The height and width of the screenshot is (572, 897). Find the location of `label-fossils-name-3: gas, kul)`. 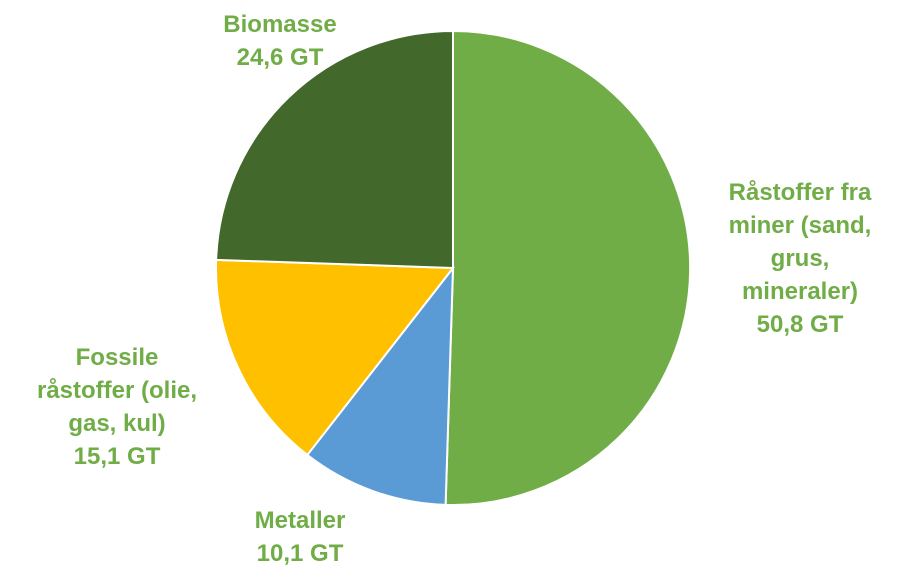

label-fossils-name-3: gas, kul) is located at coordinates (117, 423).